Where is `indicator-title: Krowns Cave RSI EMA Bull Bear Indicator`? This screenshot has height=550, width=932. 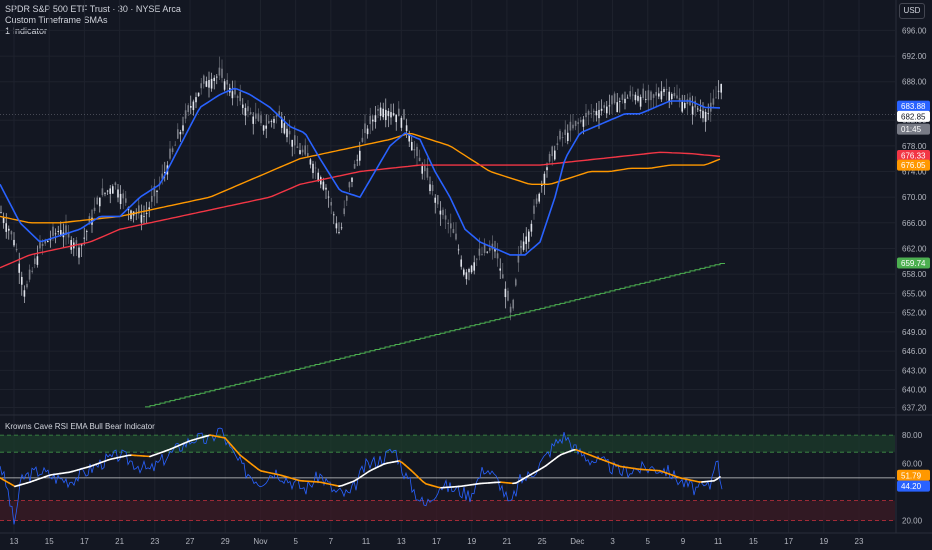 indicator-title: Krowns Cave RSI EMA Bull Bear Indicator is located at coordinates (80, 426).